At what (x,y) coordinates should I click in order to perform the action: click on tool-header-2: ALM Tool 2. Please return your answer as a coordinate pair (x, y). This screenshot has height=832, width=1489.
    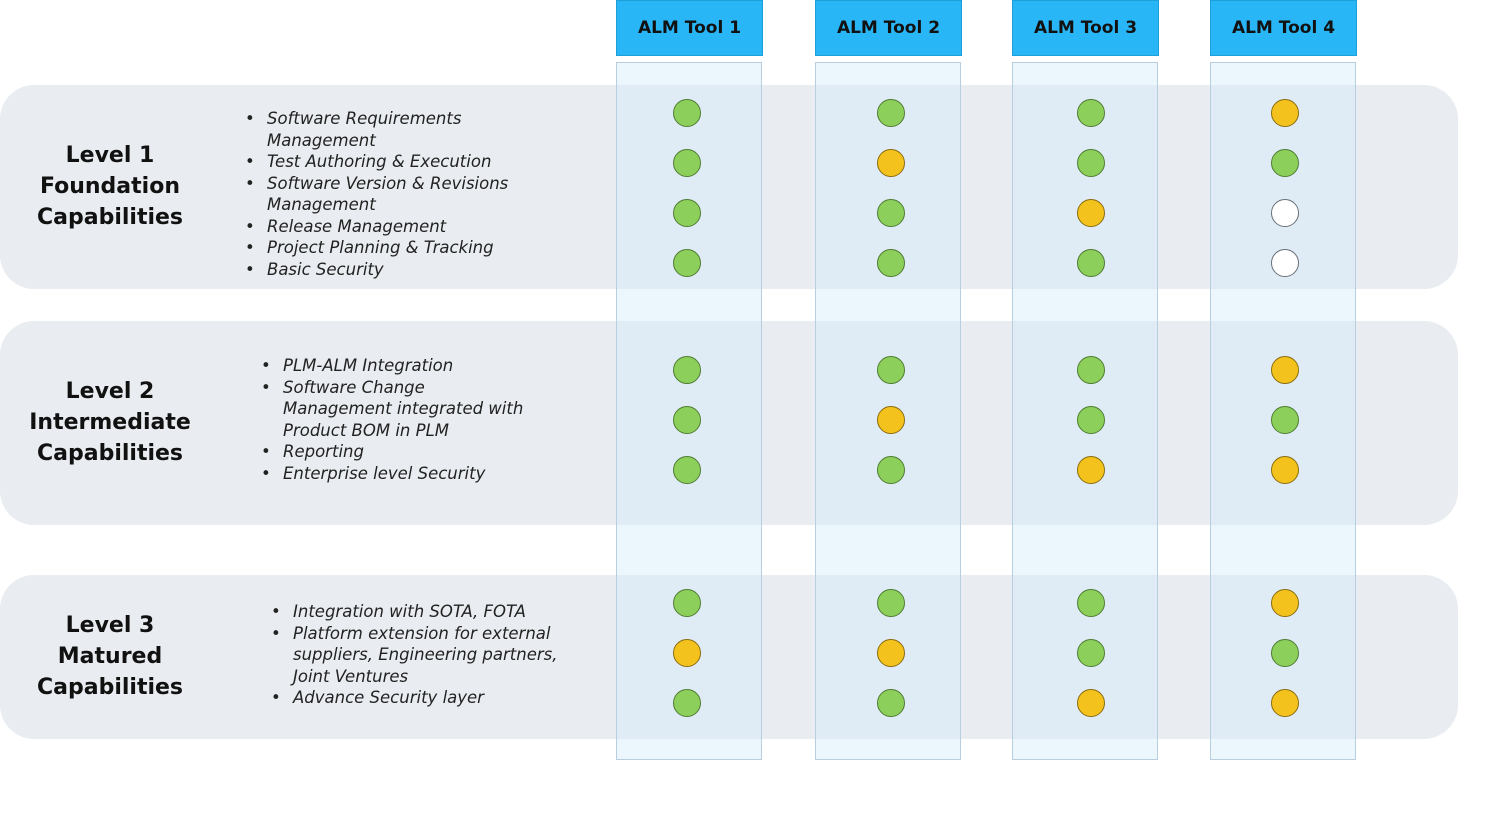
    Looking at the image, I should click on (888, 28).